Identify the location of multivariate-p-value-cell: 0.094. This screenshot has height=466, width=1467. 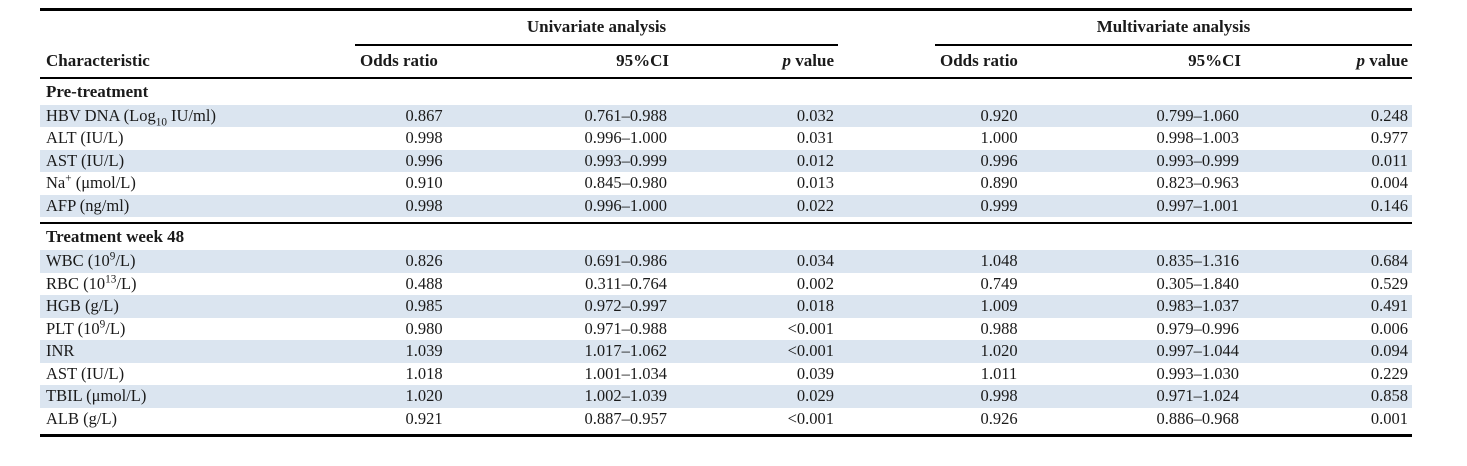
(1329, 351).